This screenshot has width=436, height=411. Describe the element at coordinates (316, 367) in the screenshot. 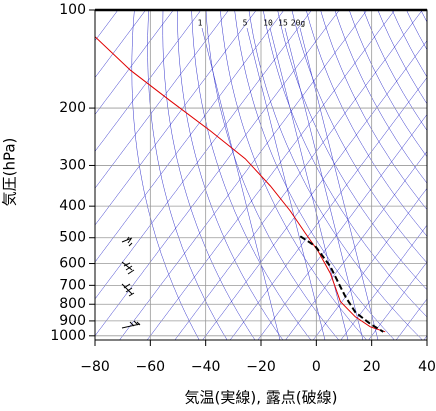

I see `x-tick-label: 0` at that location.